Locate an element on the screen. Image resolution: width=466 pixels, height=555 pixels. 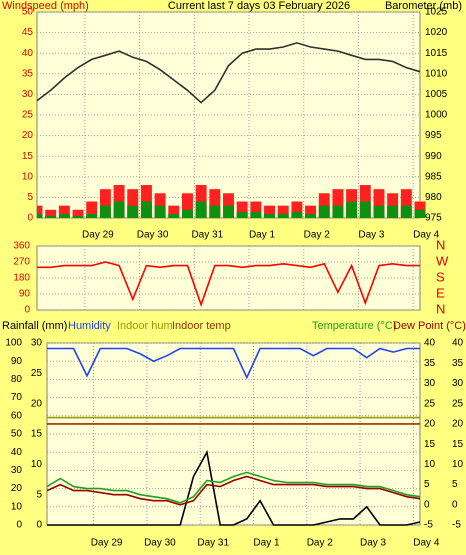
y2-tick-label: 15 is located at coordinates (430, 444).